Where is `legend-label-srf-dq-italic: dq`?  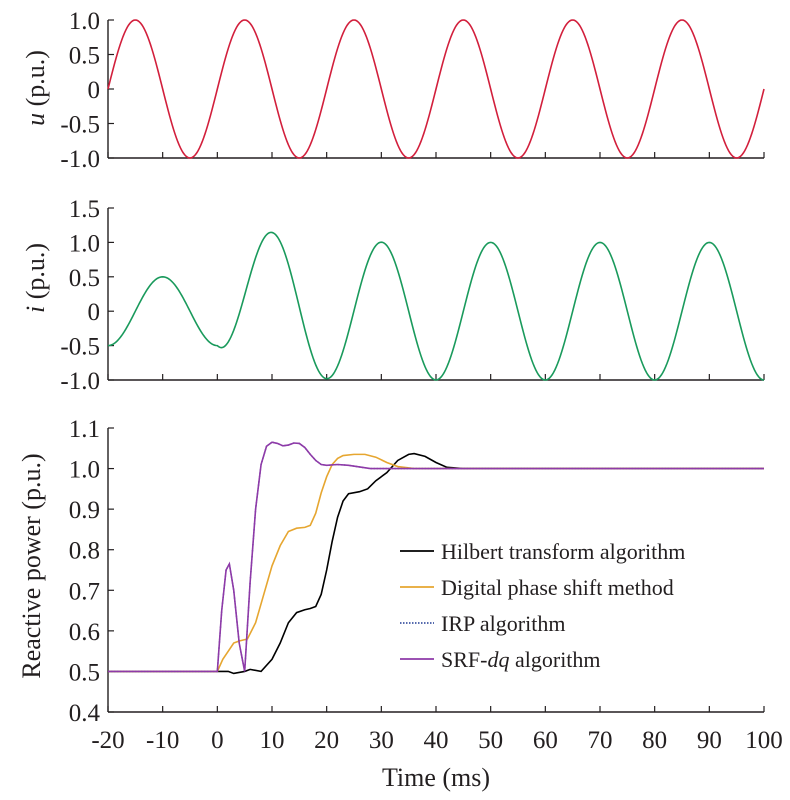 legend-label-srf-dq-italic: dq is located at coordinates (498, 659).